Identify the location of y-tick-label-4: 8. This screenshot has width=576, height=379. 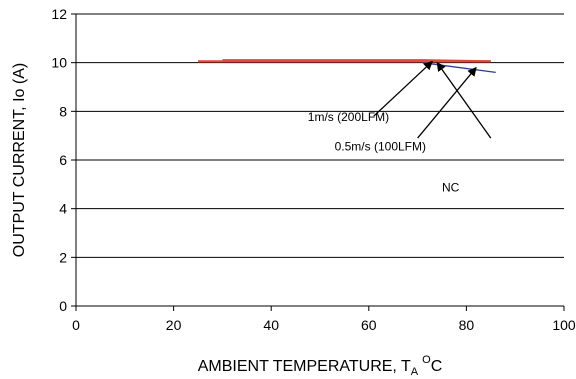
(63, 111).